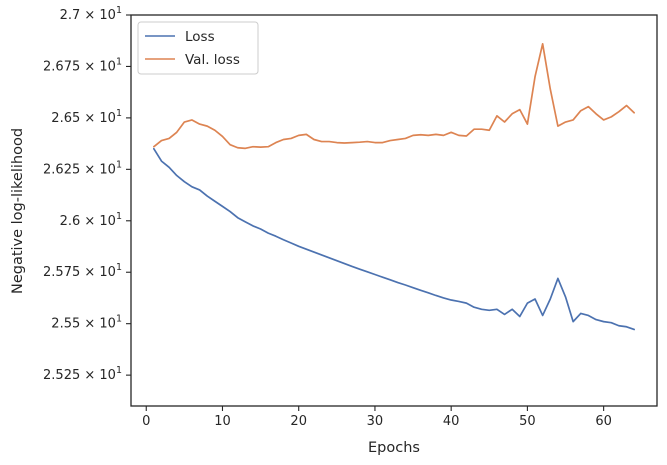  What do you see at coordinates (91, 14) in the screenshot?
I see `y-tick-label: 2.7 × 10¹` at bounding box center [91, 14].